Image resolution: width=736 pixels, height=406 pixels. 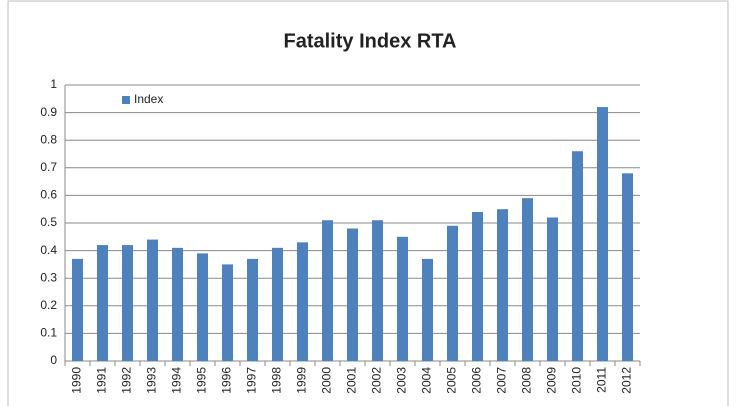 I want to click on y-tick-label: 0.1, so click(x=48, y=333).